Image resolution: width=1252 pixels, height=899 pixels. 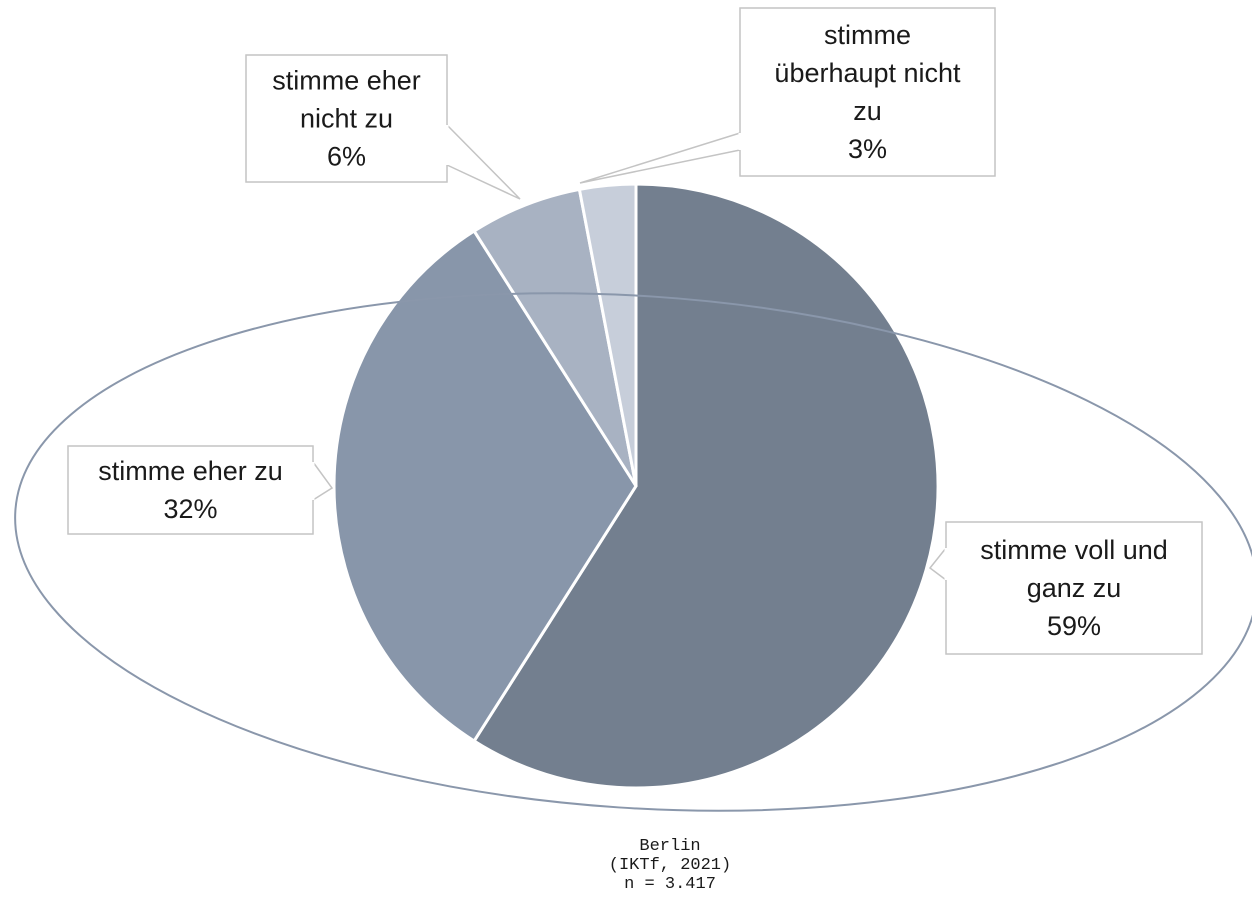 What do you see at coordinates (190, 471) in the screenshot?
I see `slice-category-label-2: stimme eher zu` at bounding box center [190, 471].